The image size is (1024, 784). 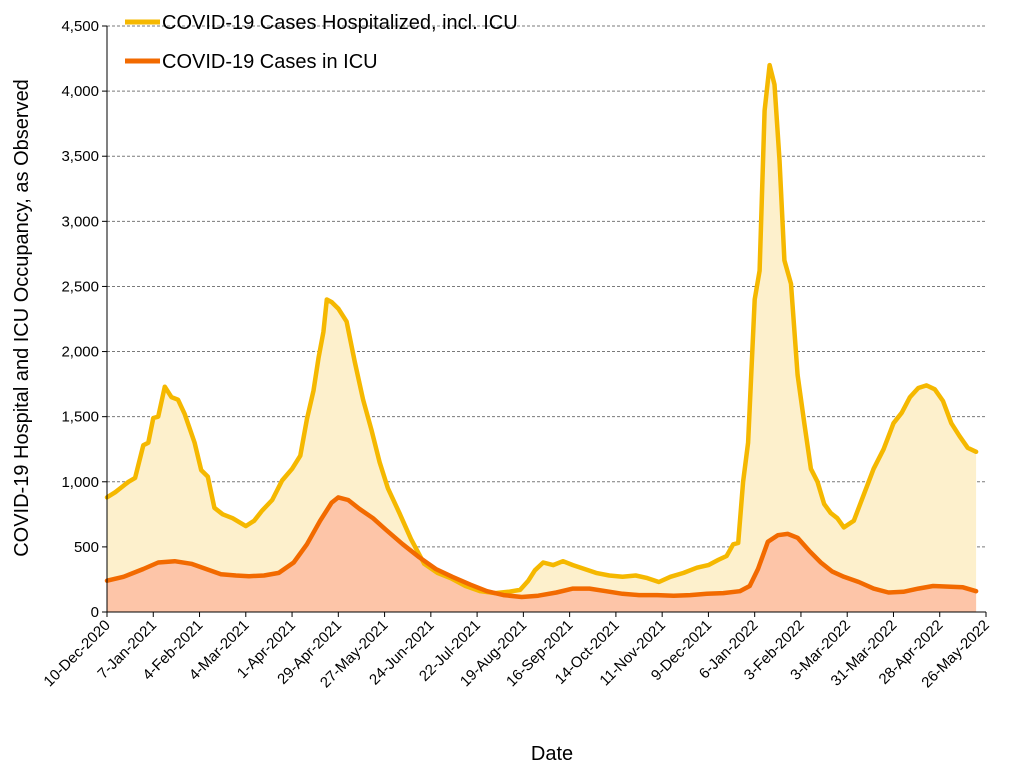 I want to click on legend-label-hospitalized: COVID-19 Cases Hospitalized, incl. ICU, so click(x=340, y=23).